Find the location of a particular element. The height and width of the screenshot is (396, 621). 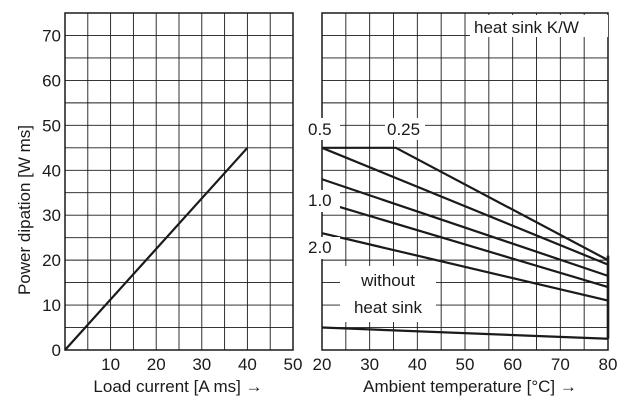

left-y-tick-label: 10 is located at coordinates (51, 305).